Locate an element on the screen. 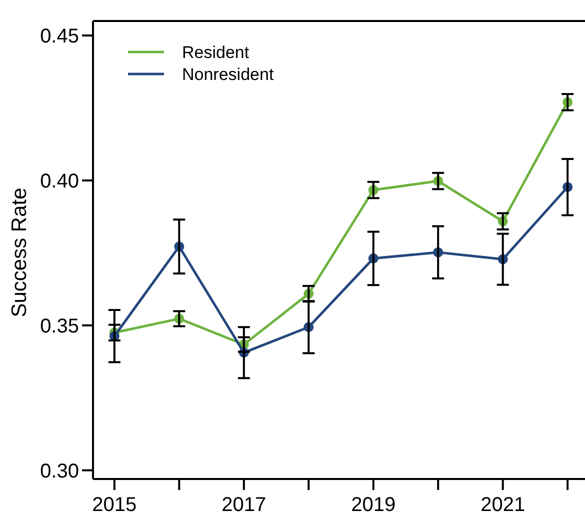  x-tick-label: 2015 is located at coordinates (114, 505).